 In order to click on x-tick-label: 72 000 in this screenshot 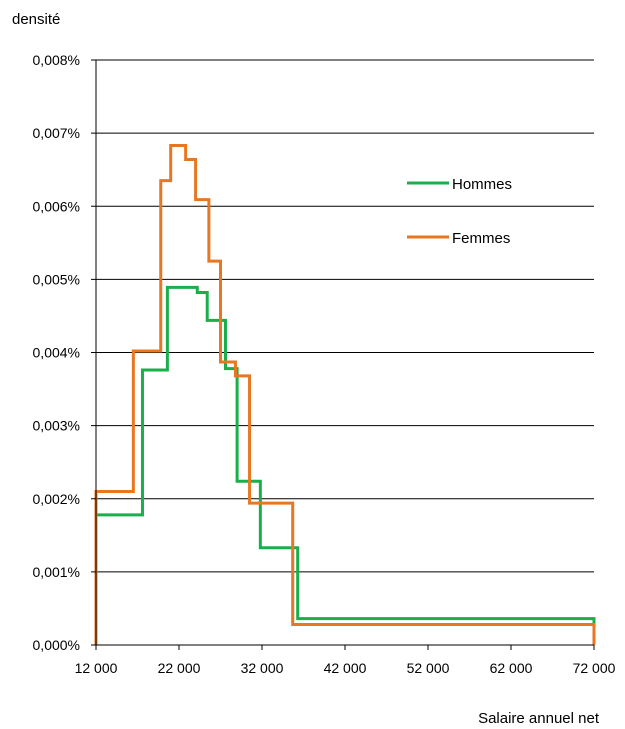, I will do `click(594, 668)`.